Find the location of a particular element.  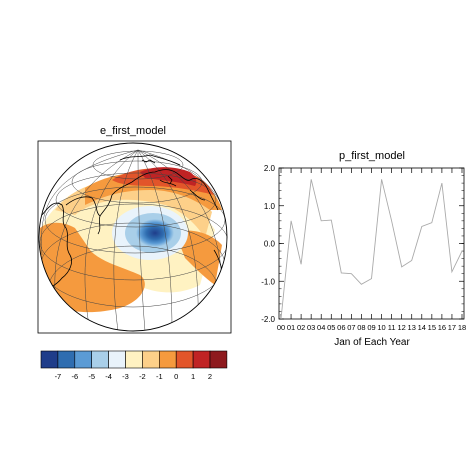

x-axis-label: Jan of Each Year is located at coordinates (372, 342).